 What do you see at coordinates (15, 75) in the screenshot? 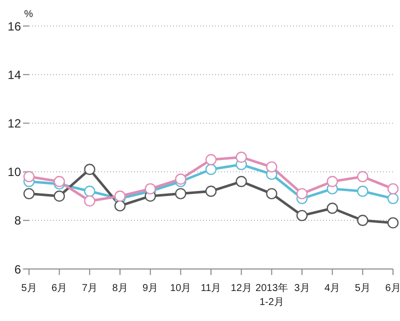
I see `y-tick-label: 14` at bounding box center [15, 75].